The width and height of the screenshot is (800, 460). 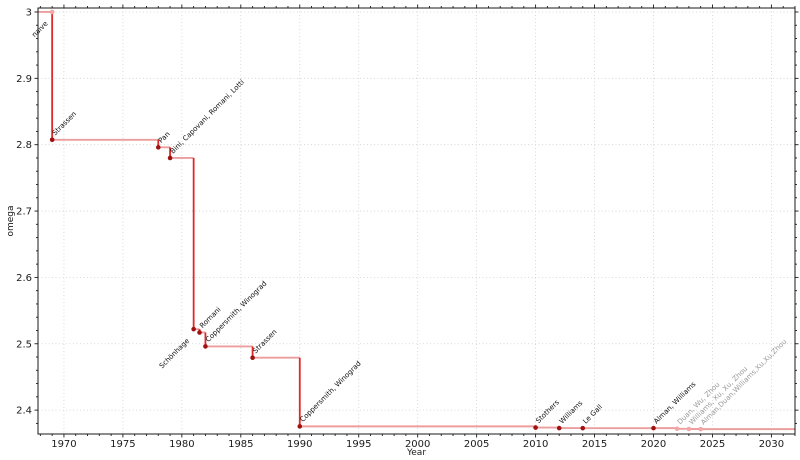 What do you see at coordinates (24, 212) in the screenshot?
I see `y-tick-label: 2.7` at bounding box center [24, 212].